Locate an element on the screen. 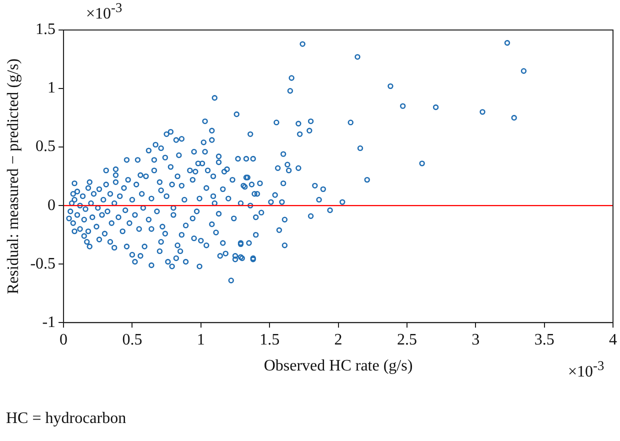 The image size is (620, 441). y-tick-label: -0.5 is located at coordinates (43, 263).